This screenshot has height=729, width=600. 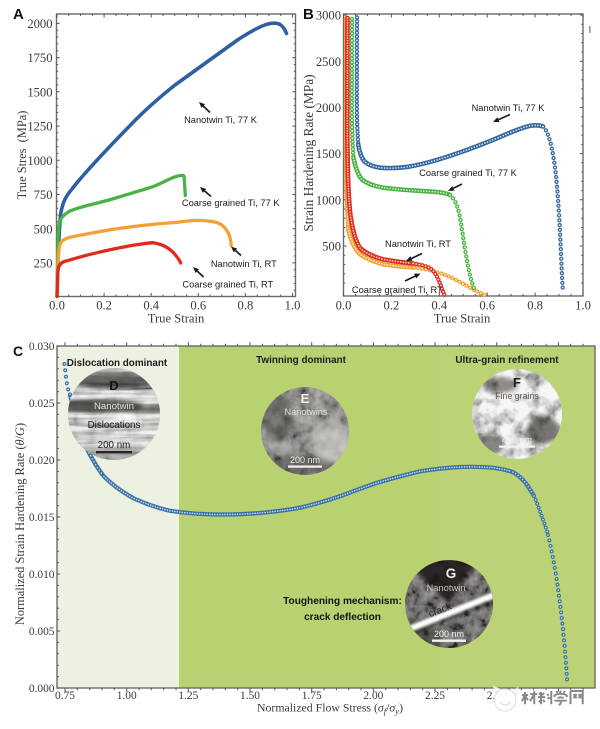 What do you see at coordinates (127, 696) in the screenshot?
I see `svg-text: 1.00` at bounding box center [127, 696].